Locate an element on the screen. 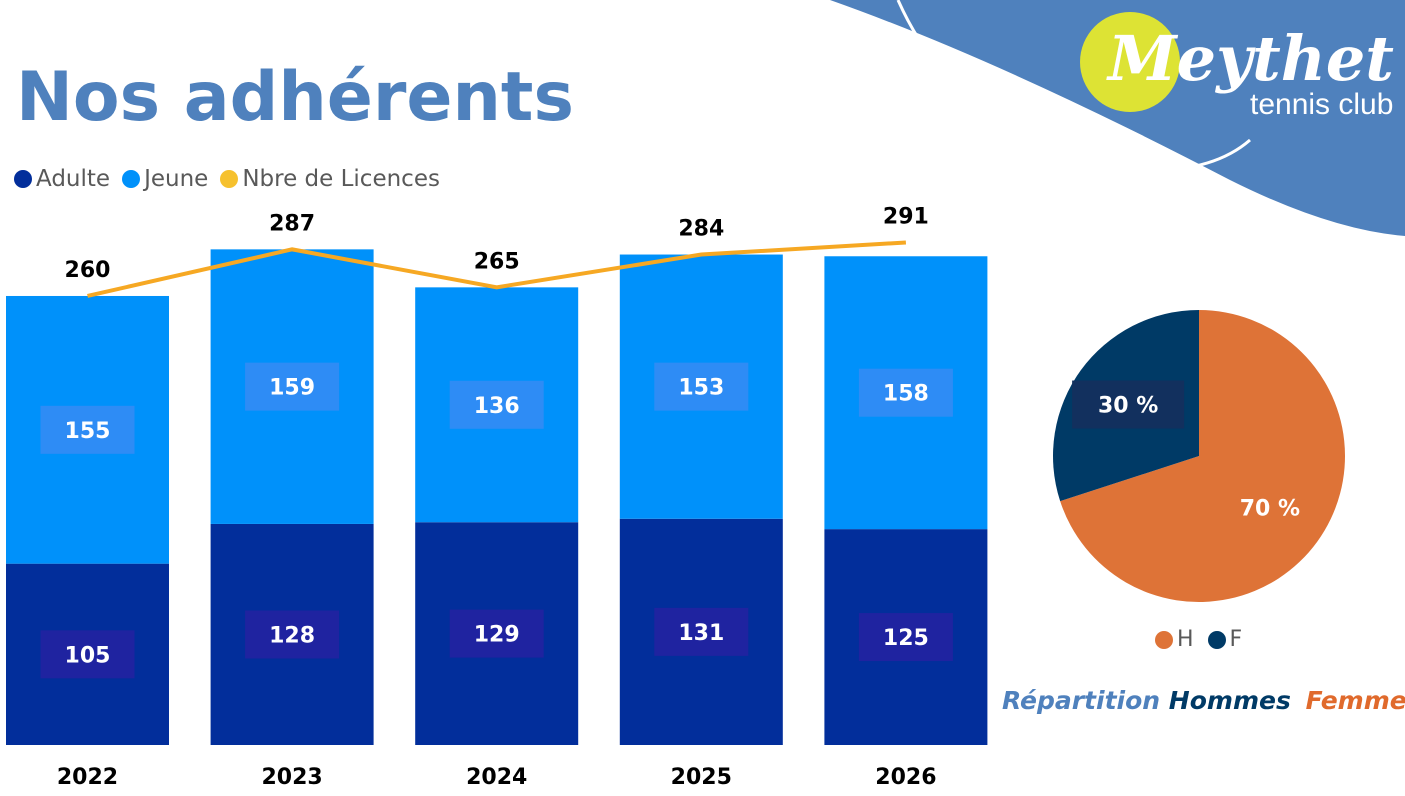 This screenshot has height=796, width=1405. pie-legend: H F is located at coordinates (1198, 639).